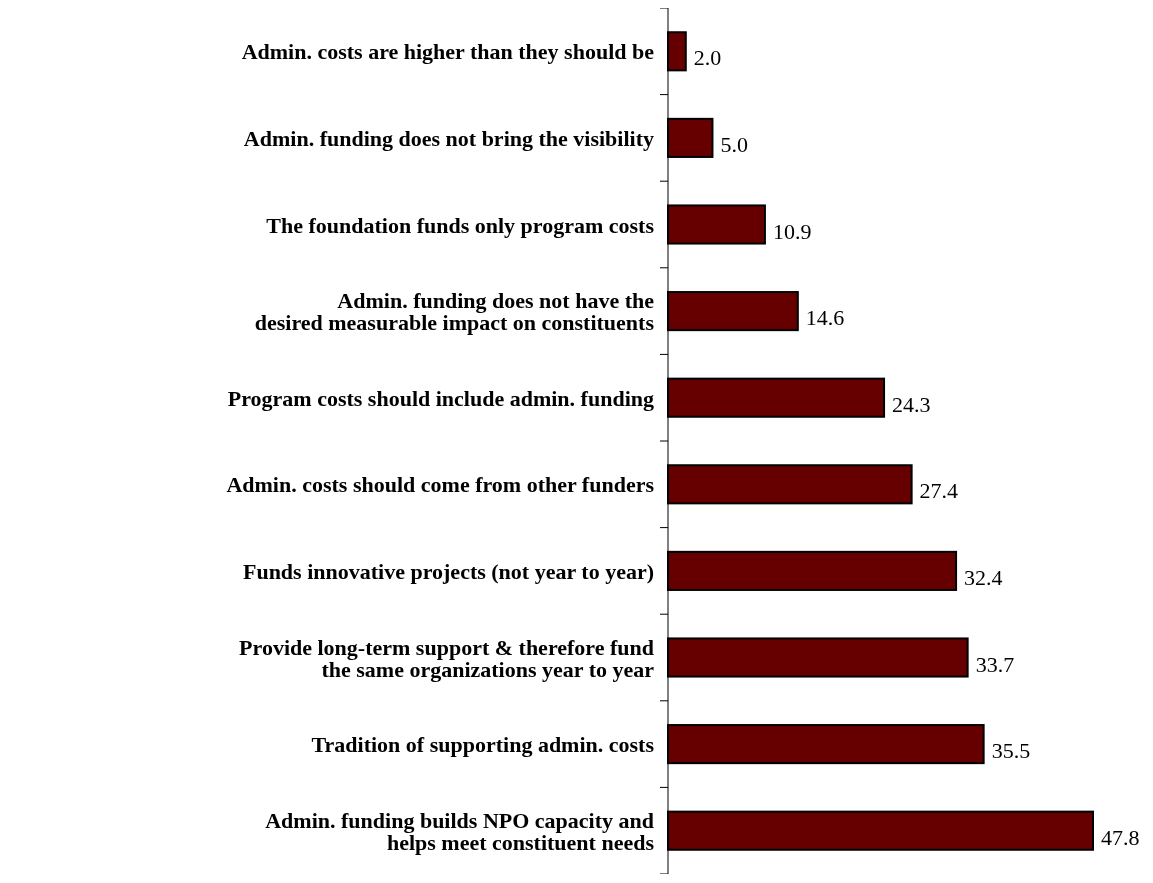 This screenshot has width=1153, height=883. I want to click on data-label: 32.4, so click(983, 577).